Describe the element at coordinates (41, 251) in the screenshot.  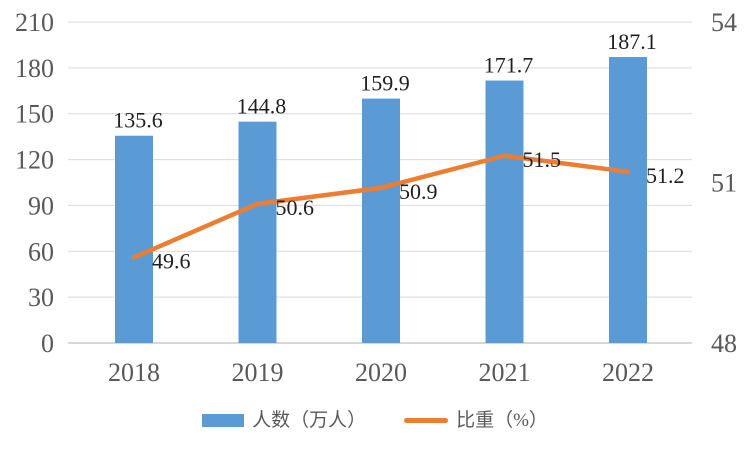
I see `left-axis-tick: 60` at that location.